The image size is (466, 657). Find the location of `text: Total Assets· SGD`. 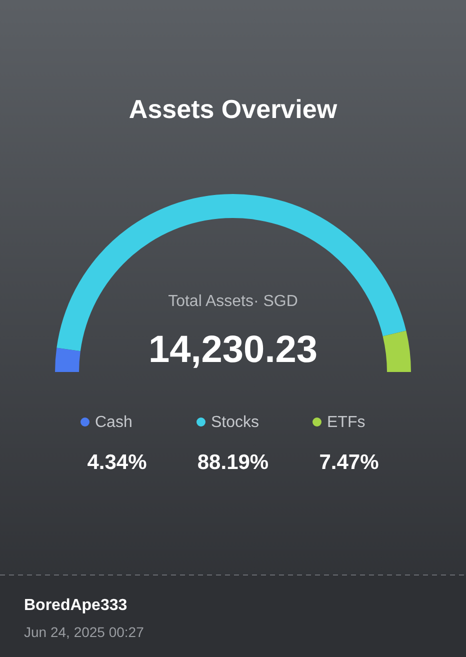

text: Total Assets· SGD is located at coordinates (233, 301).